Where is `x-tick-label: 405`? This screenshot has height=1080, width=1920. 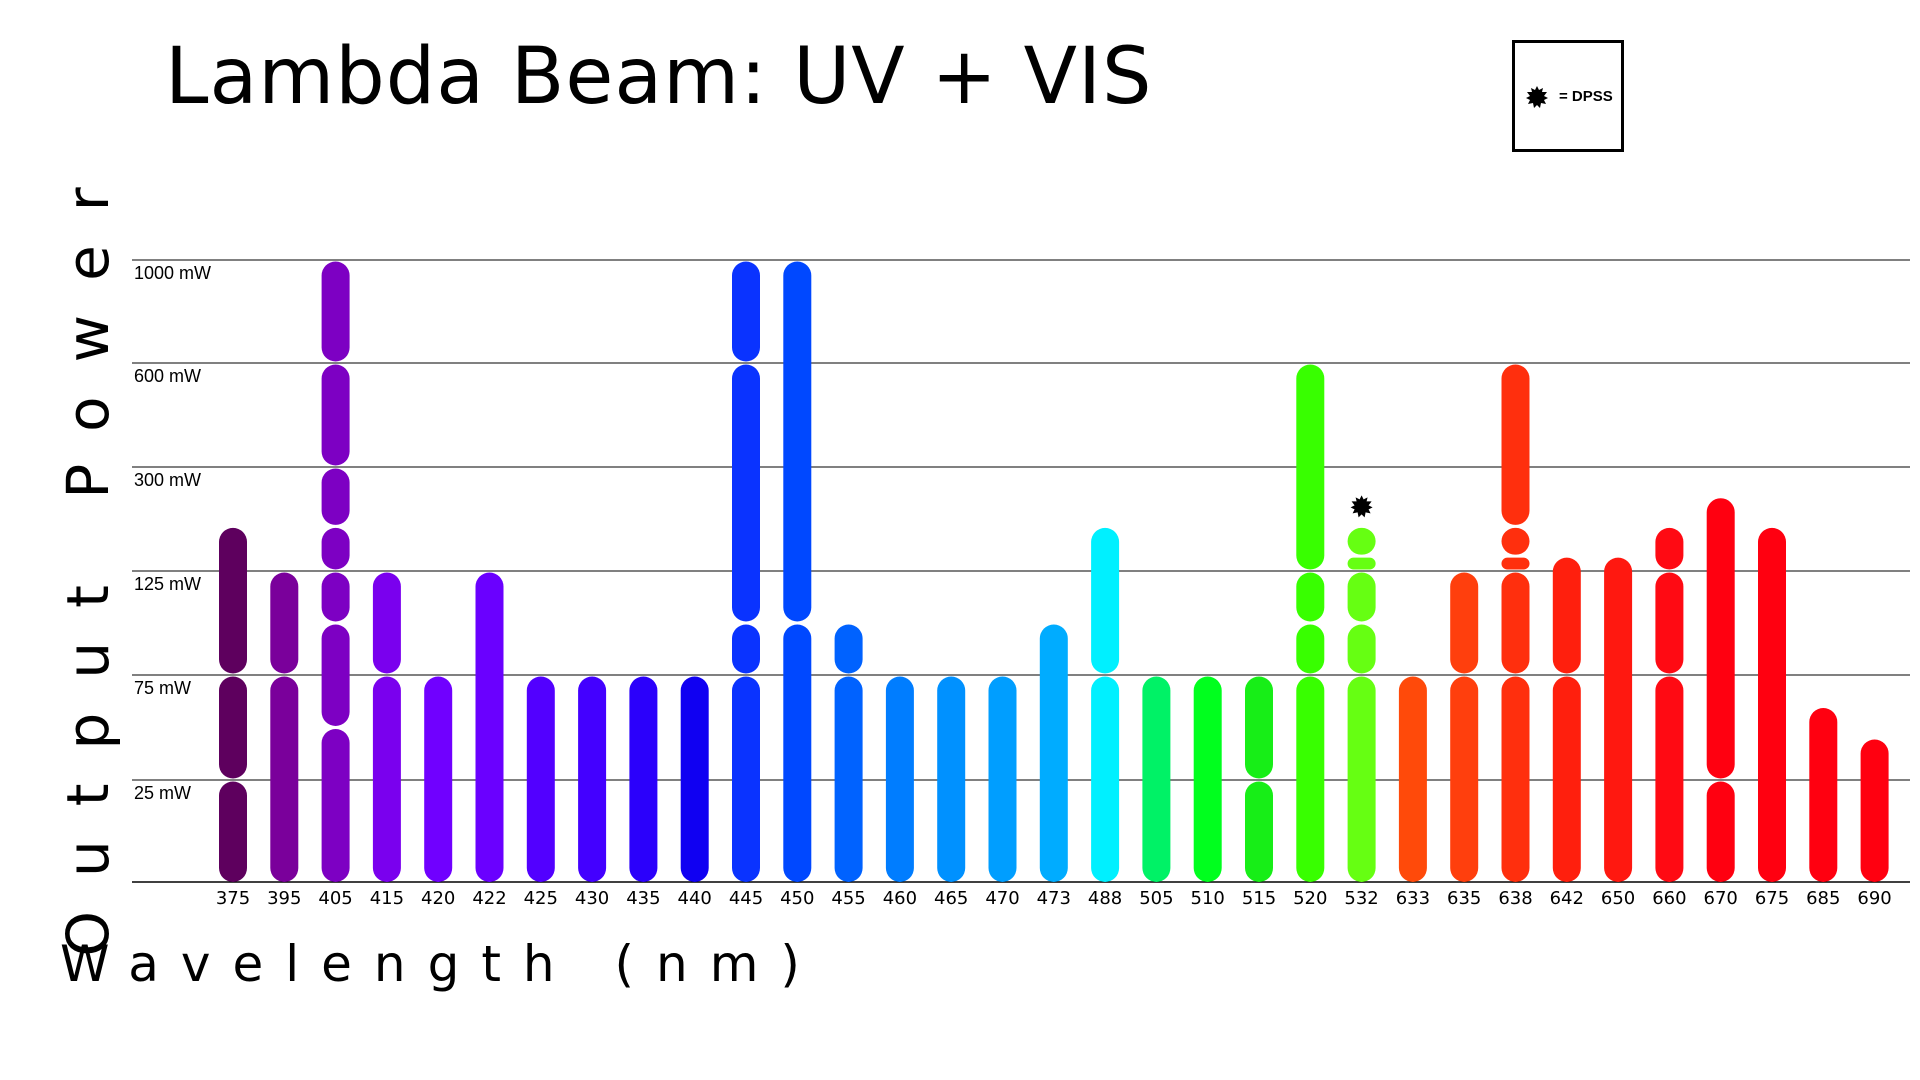 x-tick-label: 405 is located at coordinates (335, 898).